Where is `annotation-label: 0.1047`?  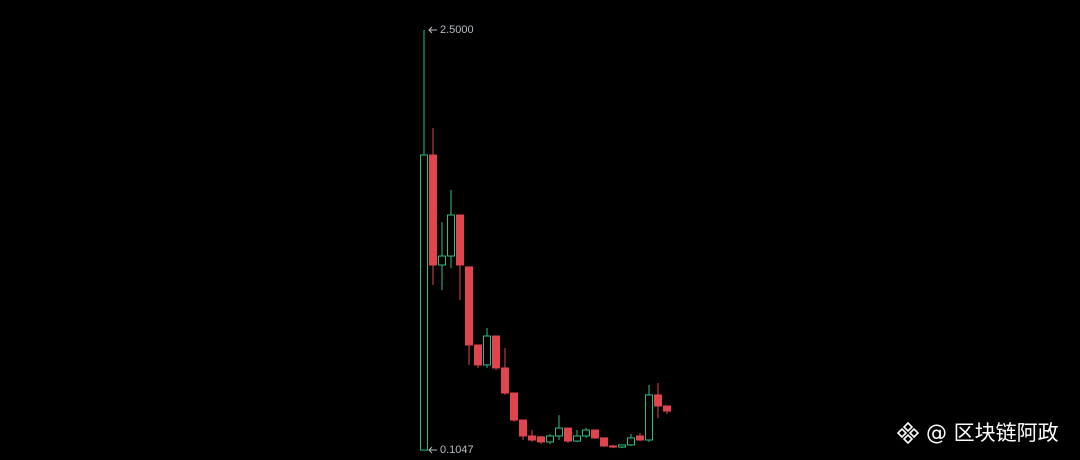 annotation-label: 0.1047 is located at coordinates (457, 450).